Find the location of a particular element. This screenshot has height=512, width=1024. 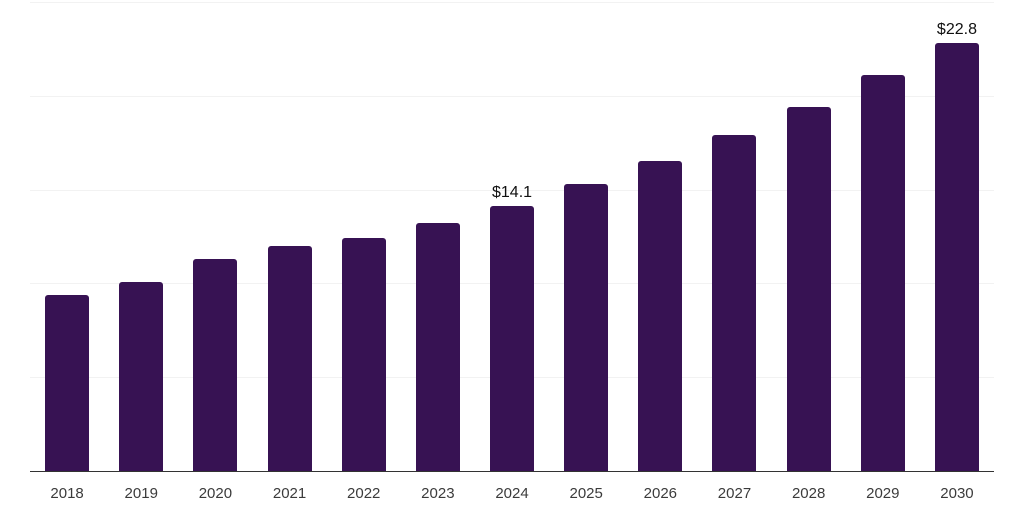

bar-value-label-2024: $14.1 is located at coordinates (512, 193).